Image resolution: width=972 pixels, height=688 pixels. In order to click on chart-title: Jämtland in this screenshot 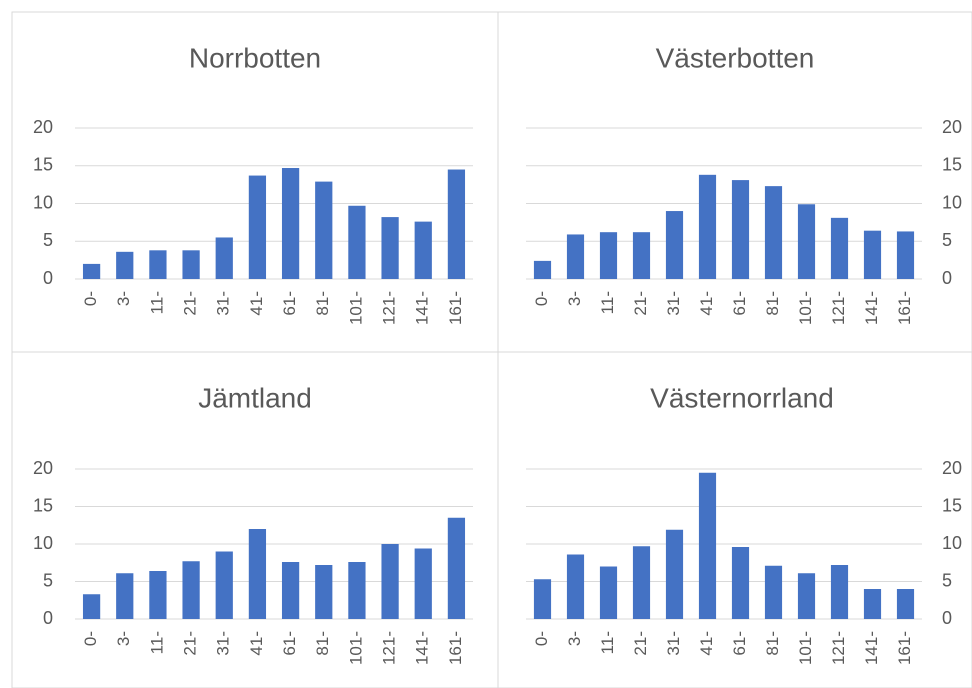, I will do `click(255, 397)`.